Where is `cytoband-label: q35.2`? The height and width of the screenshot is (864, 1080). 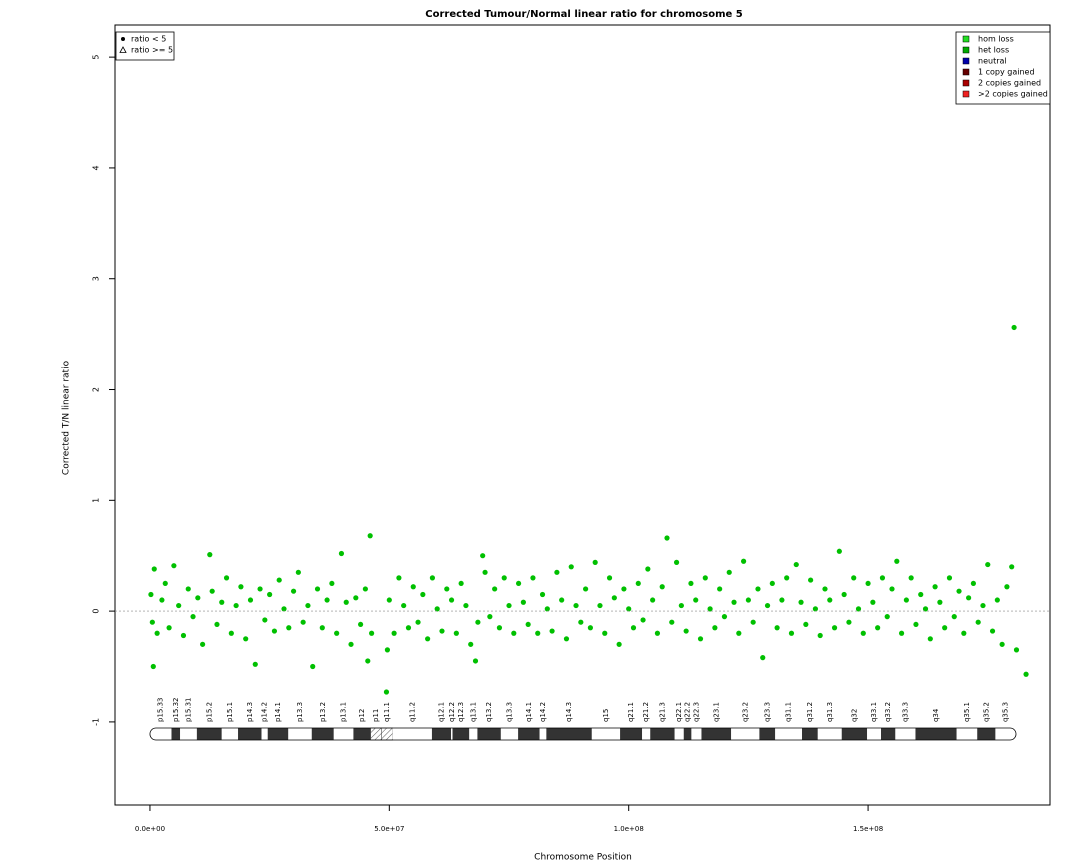
cytoband-label: q35.2 is located at coordinates (986, 712).